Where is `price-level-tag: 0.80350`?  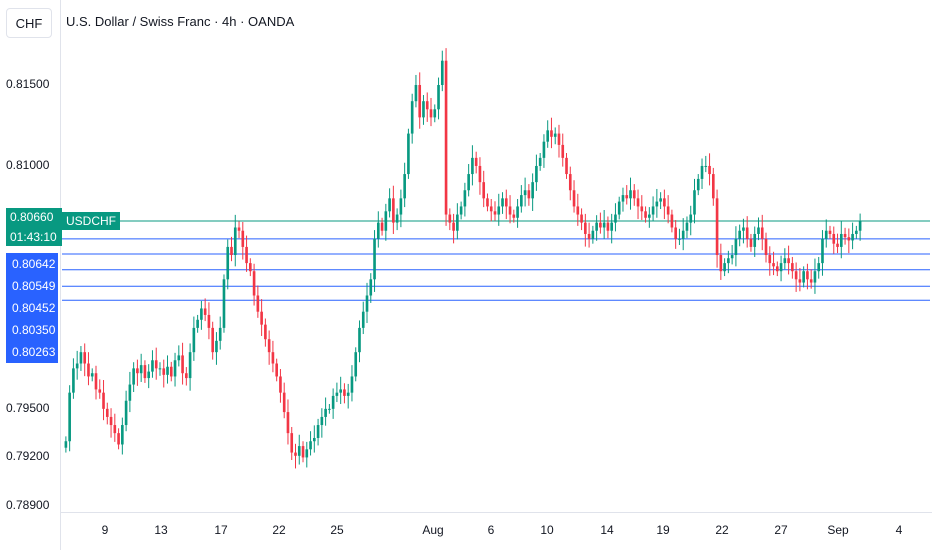 price-level-tag: 0.80350 is located at coordinates (32, 330).